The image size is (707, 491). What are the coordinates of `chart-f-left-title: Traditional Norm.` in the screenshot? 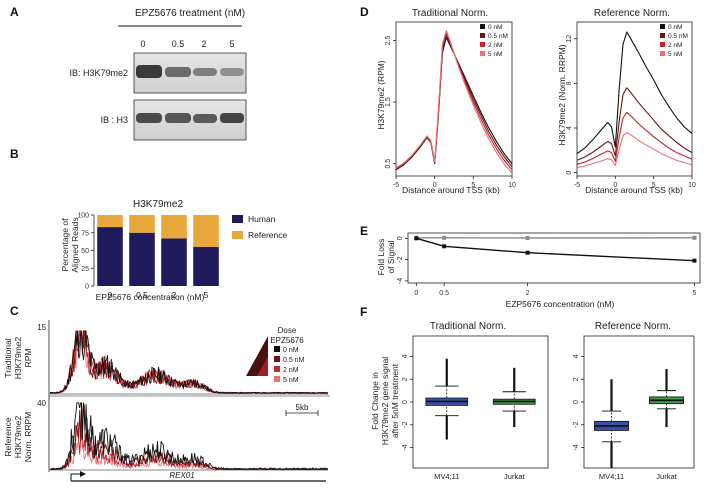 It's located at (468, 326).